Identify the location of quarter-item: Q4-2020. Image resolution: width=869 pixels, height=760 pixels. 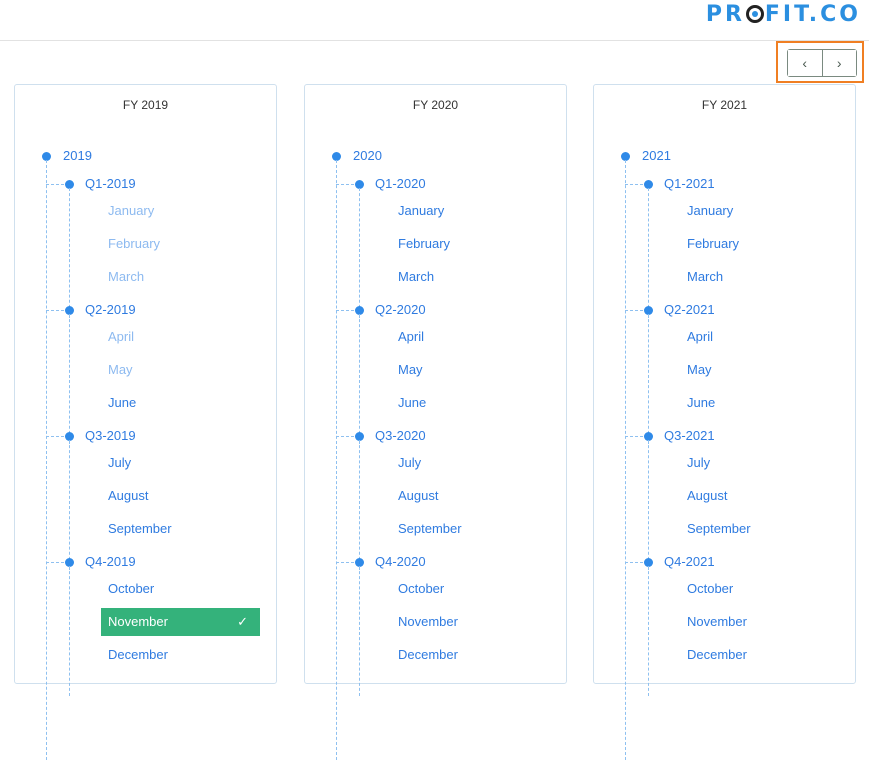
(400, 561).